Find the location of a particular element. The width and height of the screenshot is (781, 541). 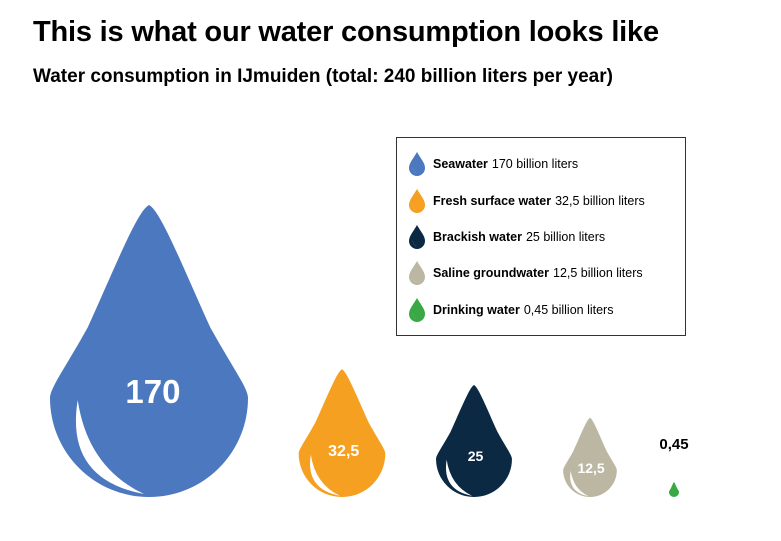

legend-label: Brackish water is located at coordinates (477, 237).